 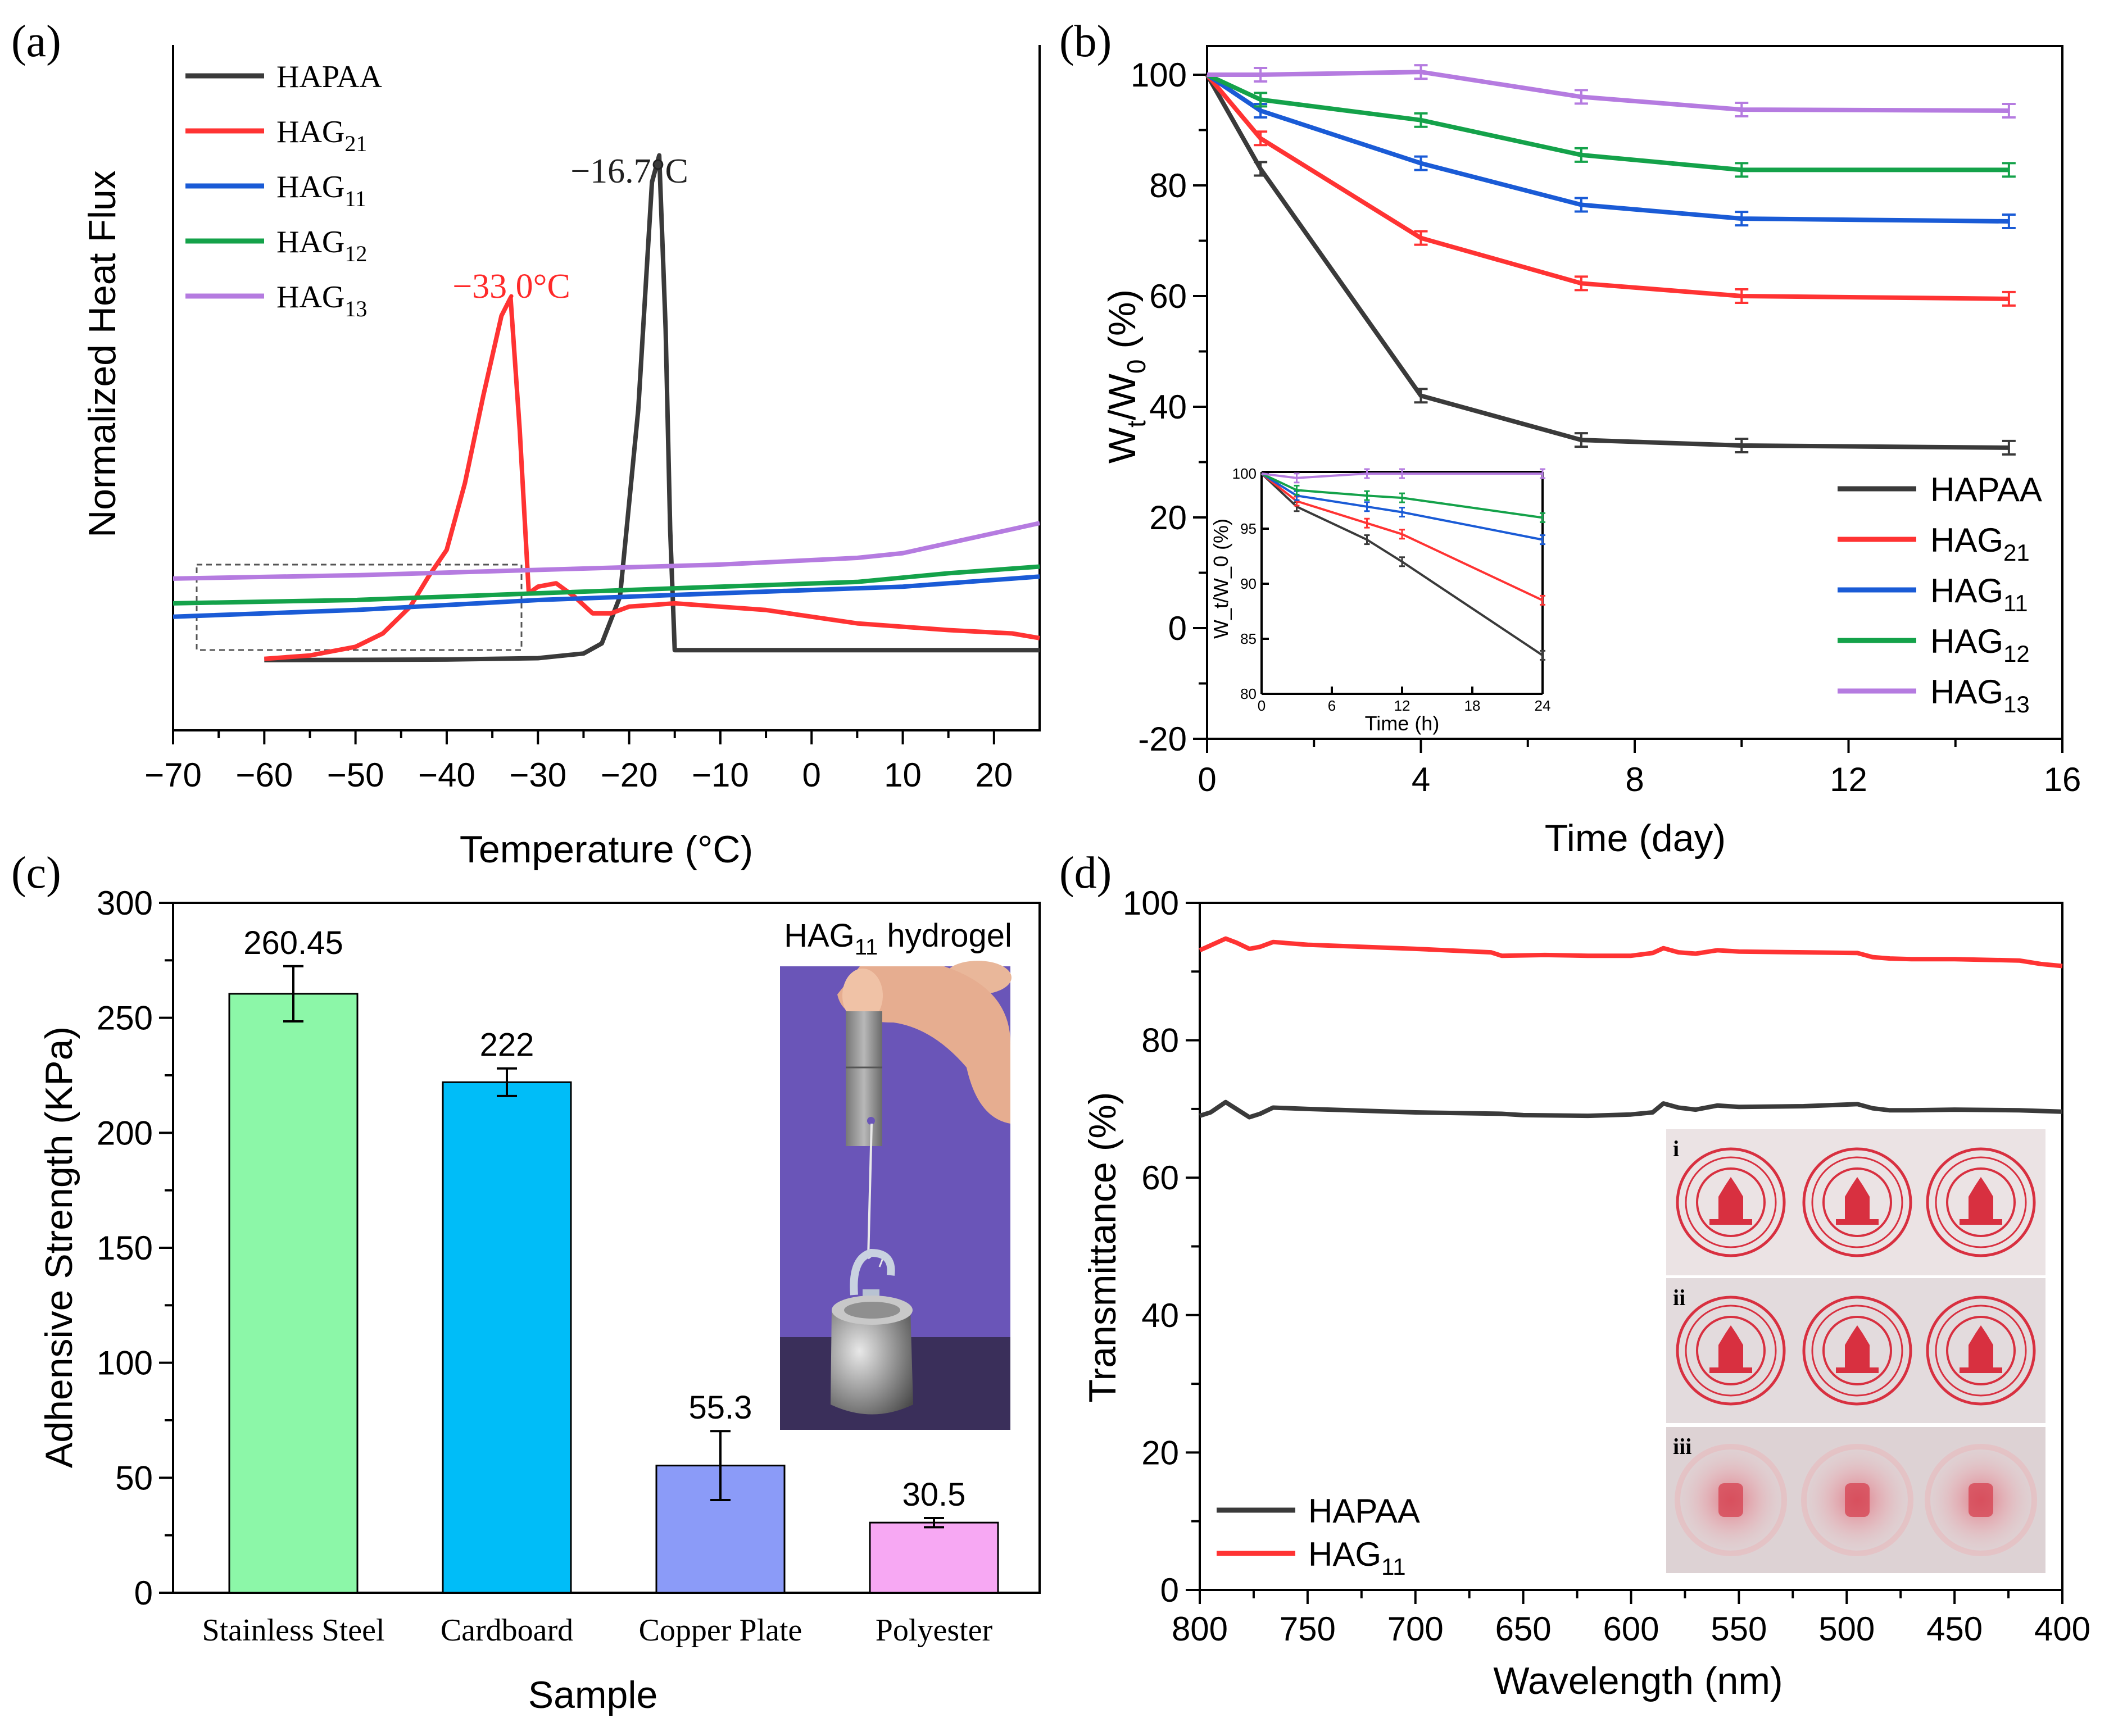 What do you see at coordinates (1151, 903) in the screenshot?
I see `d-y-tick-label: 100` at bounding box center [1151, 903].